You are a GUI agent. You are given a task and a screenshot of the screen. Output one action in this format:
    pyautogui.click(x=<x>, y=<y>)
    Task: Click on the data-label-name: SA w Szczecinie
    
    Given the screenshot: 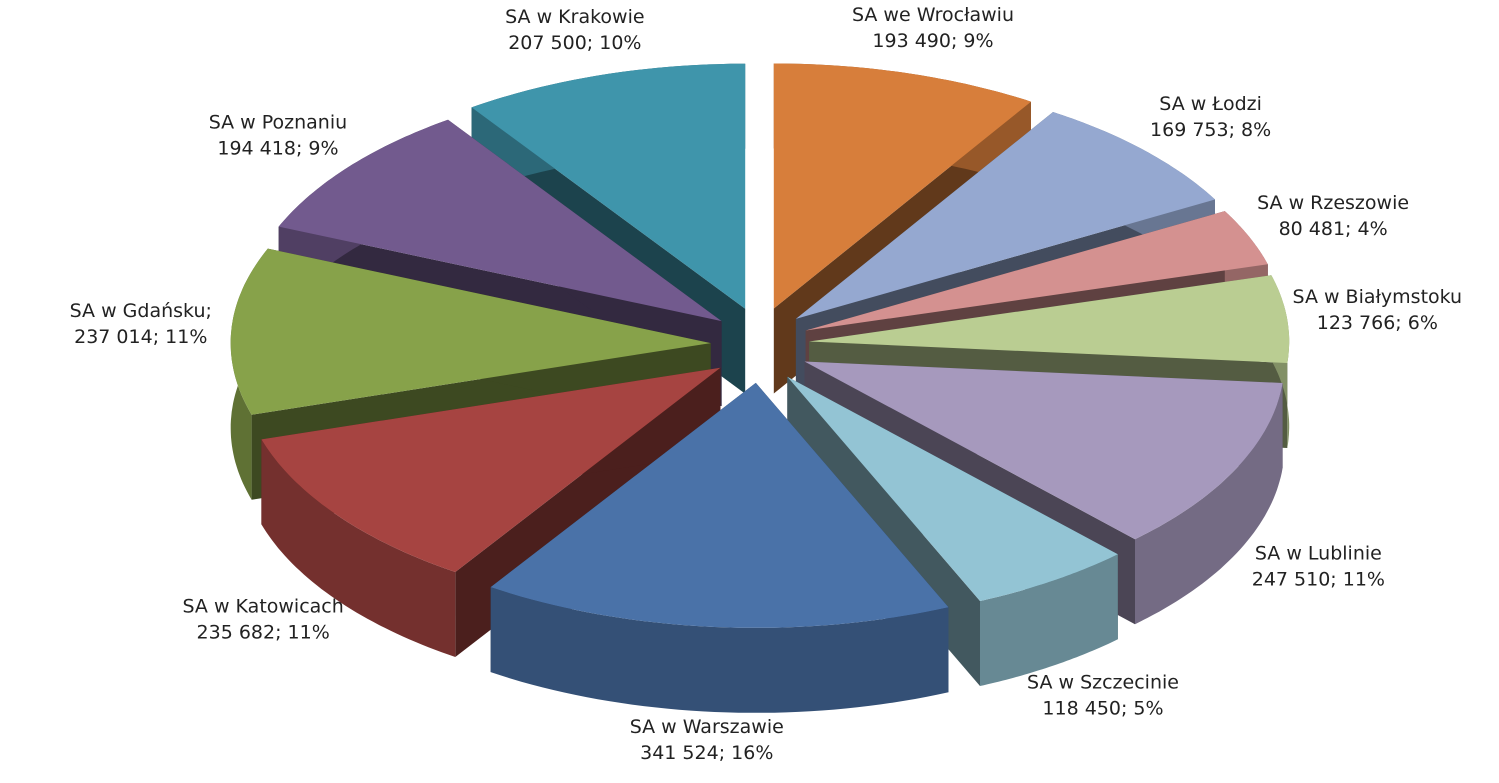 What is the action you would take?
    pyautogui.click(x=1103, y=683)
    